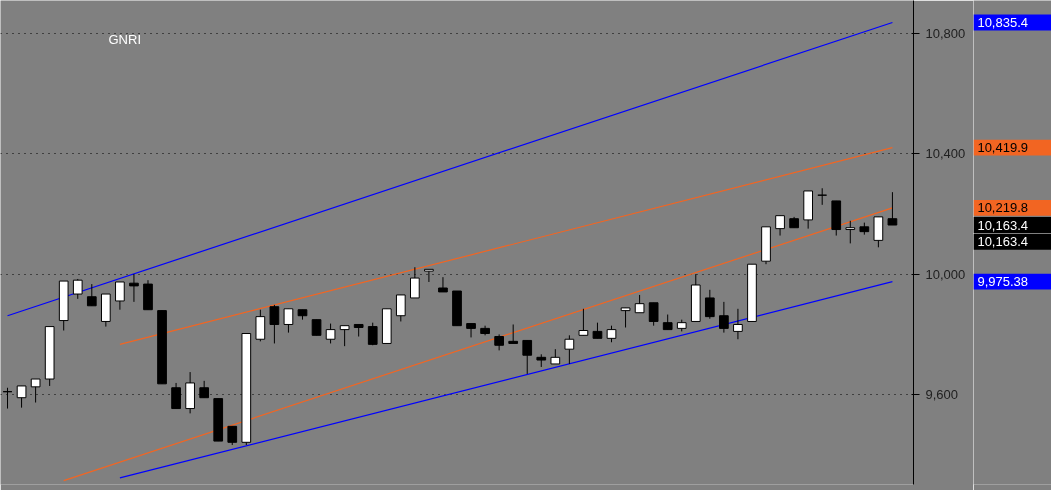  I want to click on text: 9,975.38, so click(1003, 282).